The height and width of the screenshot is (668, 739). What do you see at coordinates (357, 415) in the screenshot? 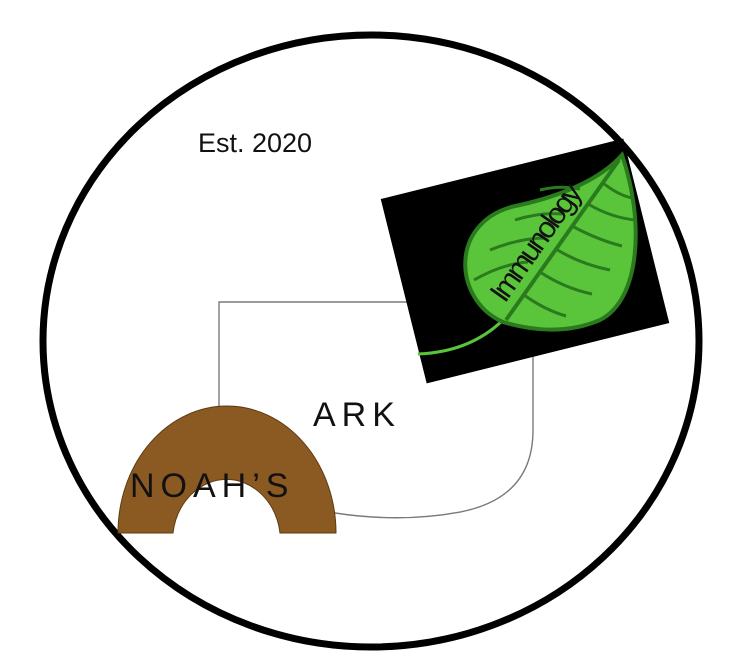
I see `ark-word: ARK` at bounding box center [357, 415].